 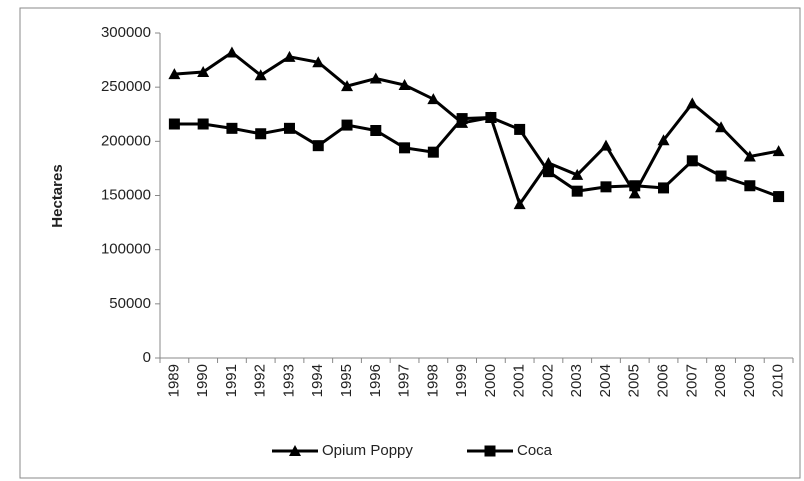 I want to click on y-tick-label: 200000, so click(x=126, y=140).